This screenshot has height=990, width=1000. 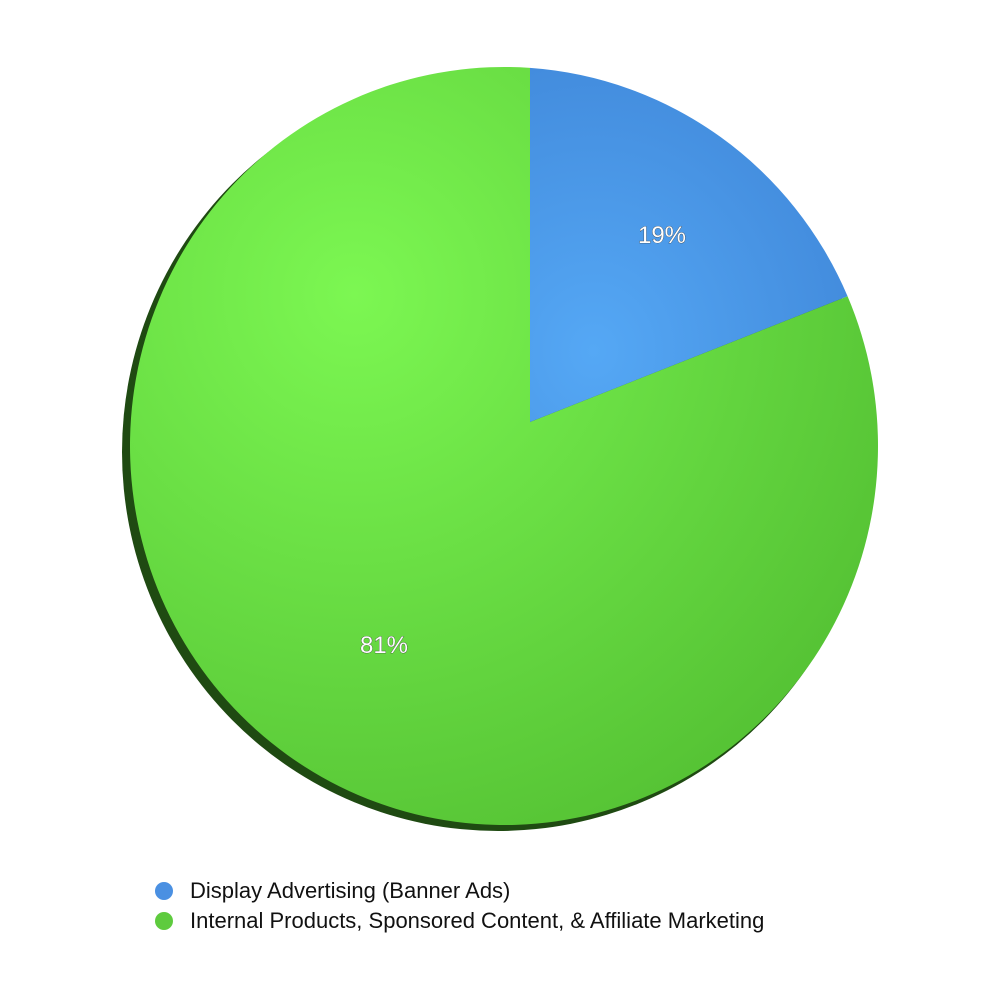 What do you see at coordinates (164, 921) in the screenshot?
I see `legend-swatch-green` at bounding box center [164, 921].